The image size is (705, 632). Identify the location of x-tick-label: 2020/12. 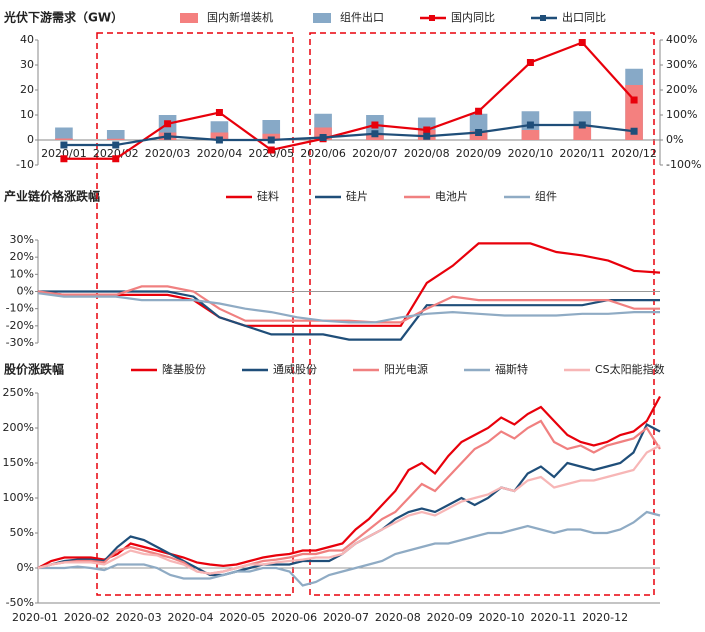
(634, 153).